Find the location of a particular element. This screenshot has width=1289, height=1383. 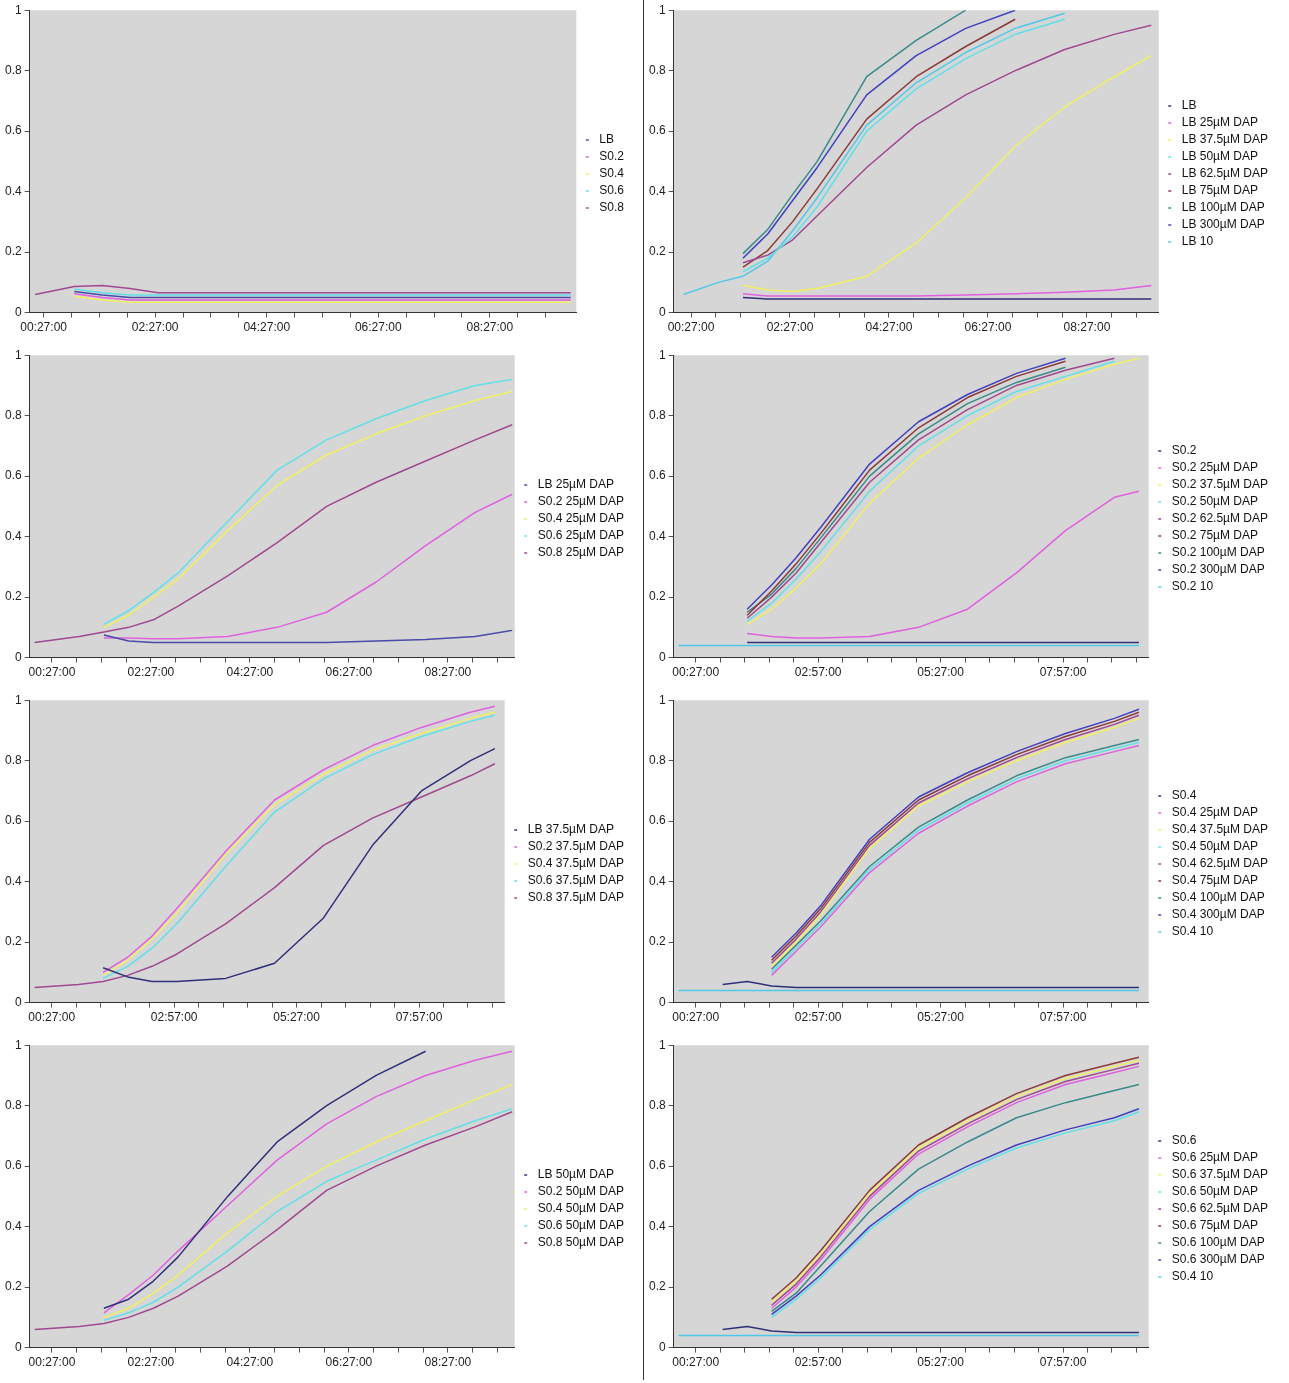

legend-label: S0.2 10 is located at coordinates (1192, 586).